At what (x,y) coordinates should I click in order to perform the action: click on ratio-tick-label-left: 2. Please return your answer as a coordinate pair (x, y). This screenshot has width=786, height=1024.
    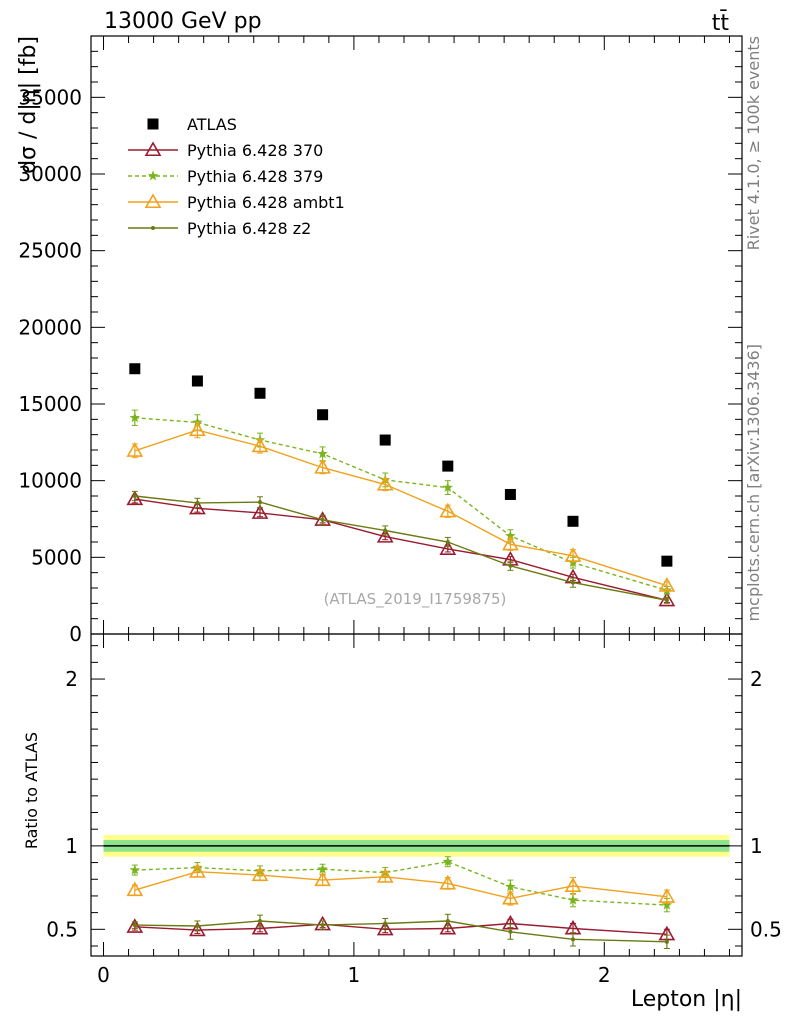
    Looking at the image, I should click on (71, 679).